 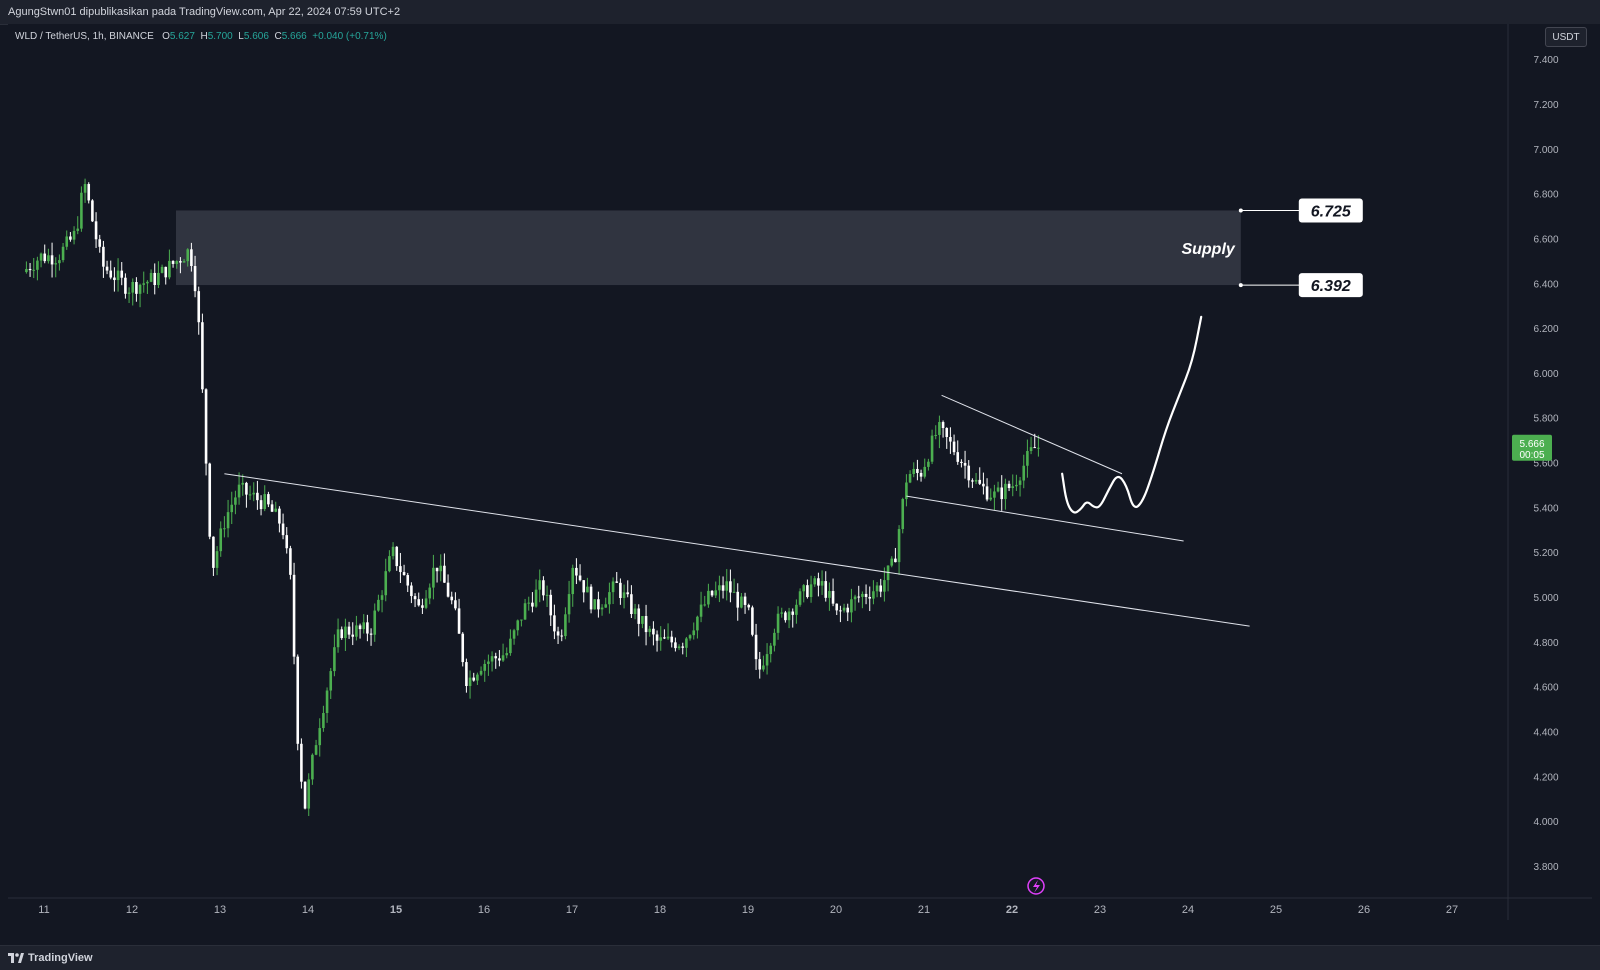 What do you see at coordinates (1545, 732) in the screenshot?
I see `price-tick-label: 4.400` at bounding box center [1545, 732].